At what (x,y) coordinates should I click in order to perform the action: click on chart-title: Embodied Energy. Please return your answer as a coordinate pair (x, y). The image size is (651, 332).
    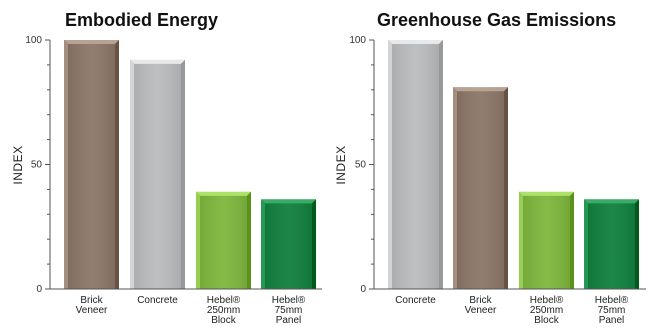
    Looking at the image, I should click on (141, 20).